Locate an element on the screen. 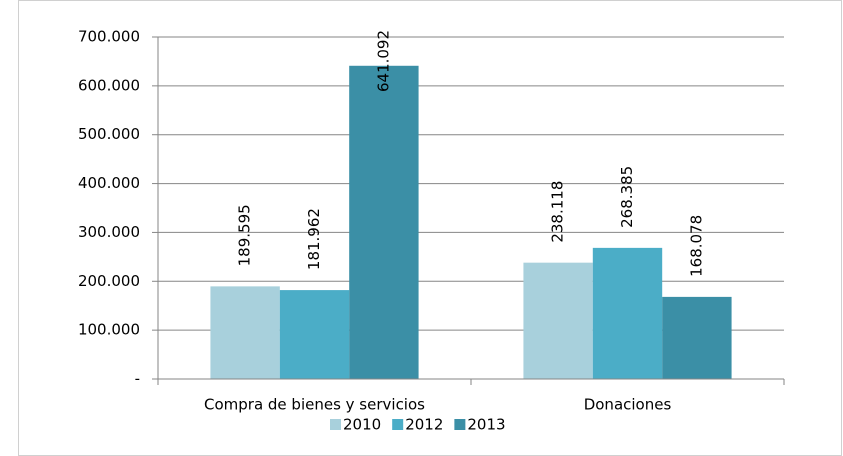 The height and width of the screenshot is (456, 843). y-tick-label: 700.000 is located at coordinates (109, 37).